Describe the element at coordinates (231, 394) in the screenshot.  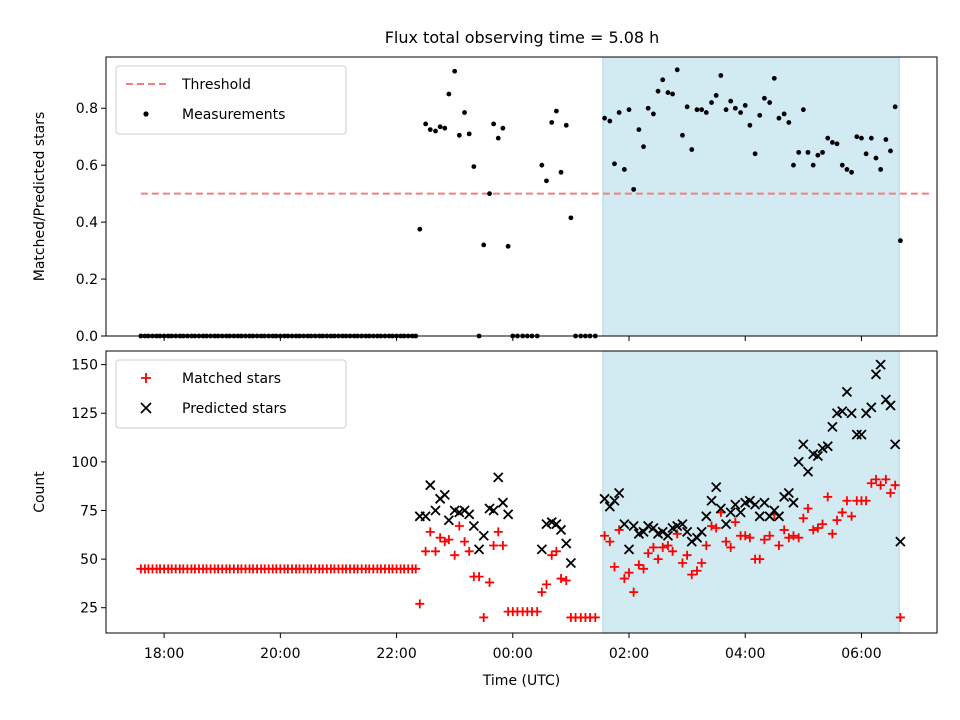
I see `legend-box` at that location.